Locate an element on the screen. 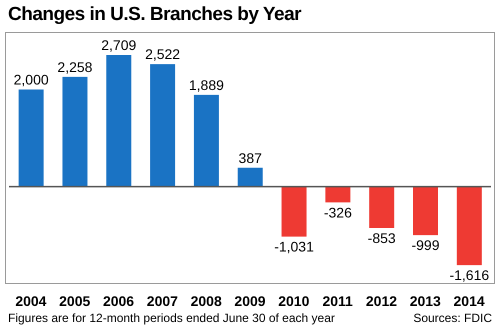  data-label: -1,031 is located at coordinates (294, 246).